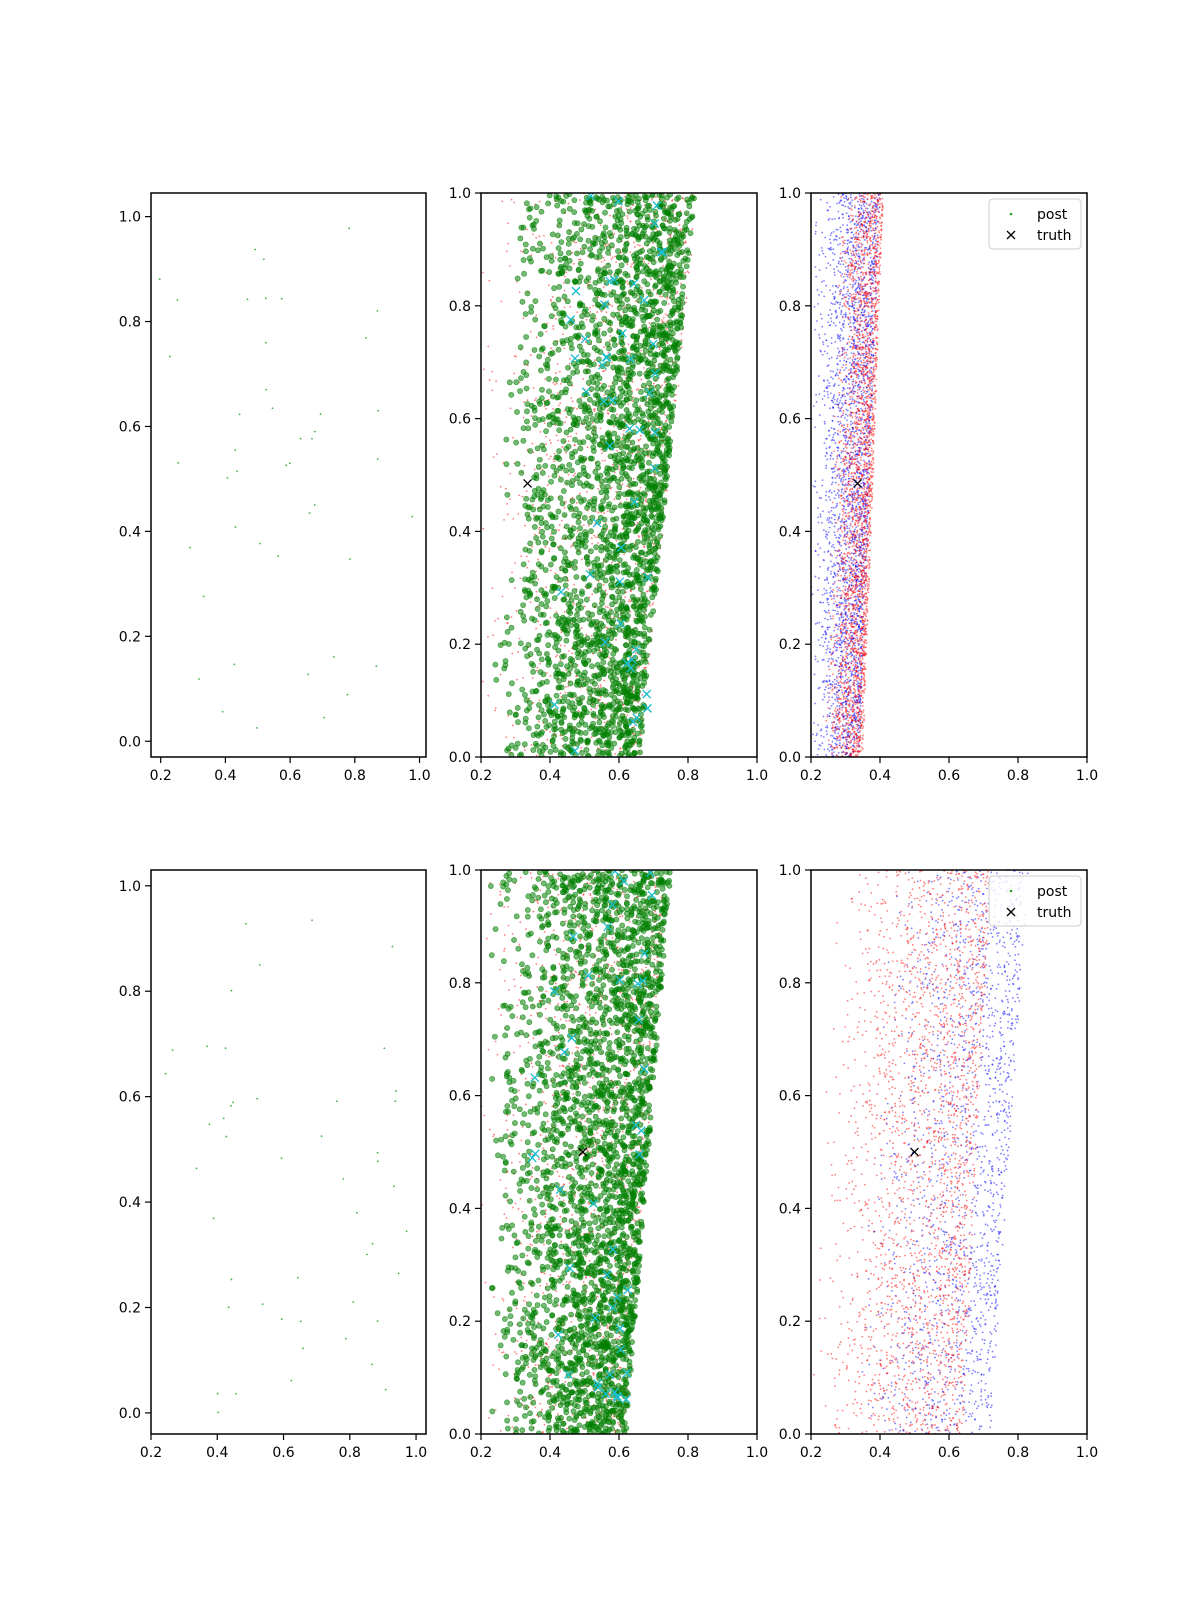 The width and height of the screenshot is (1200, 1600). I want to click on x-tick-label: 0.8, so click(355, 776).